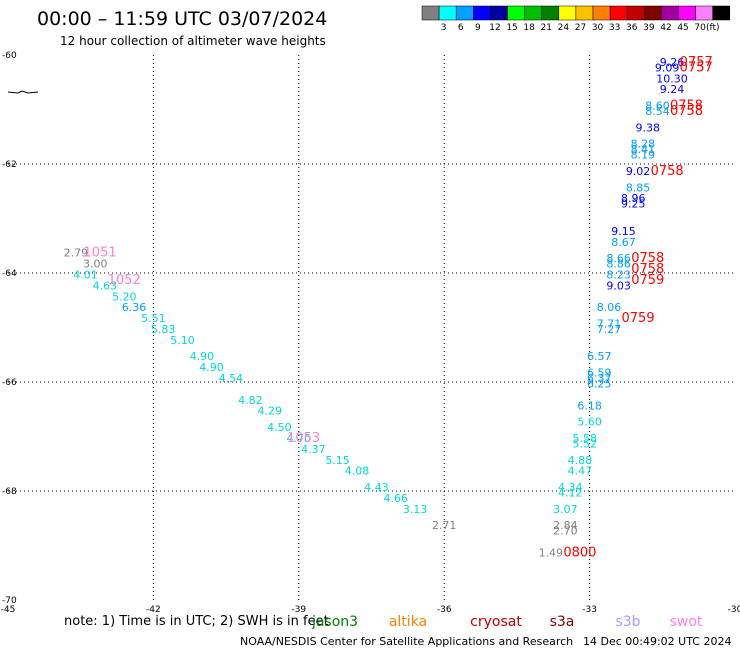  Describe the element at coordinates (618, 258) in the screenshot. I see `wave-height-label: 8.66` at that location.